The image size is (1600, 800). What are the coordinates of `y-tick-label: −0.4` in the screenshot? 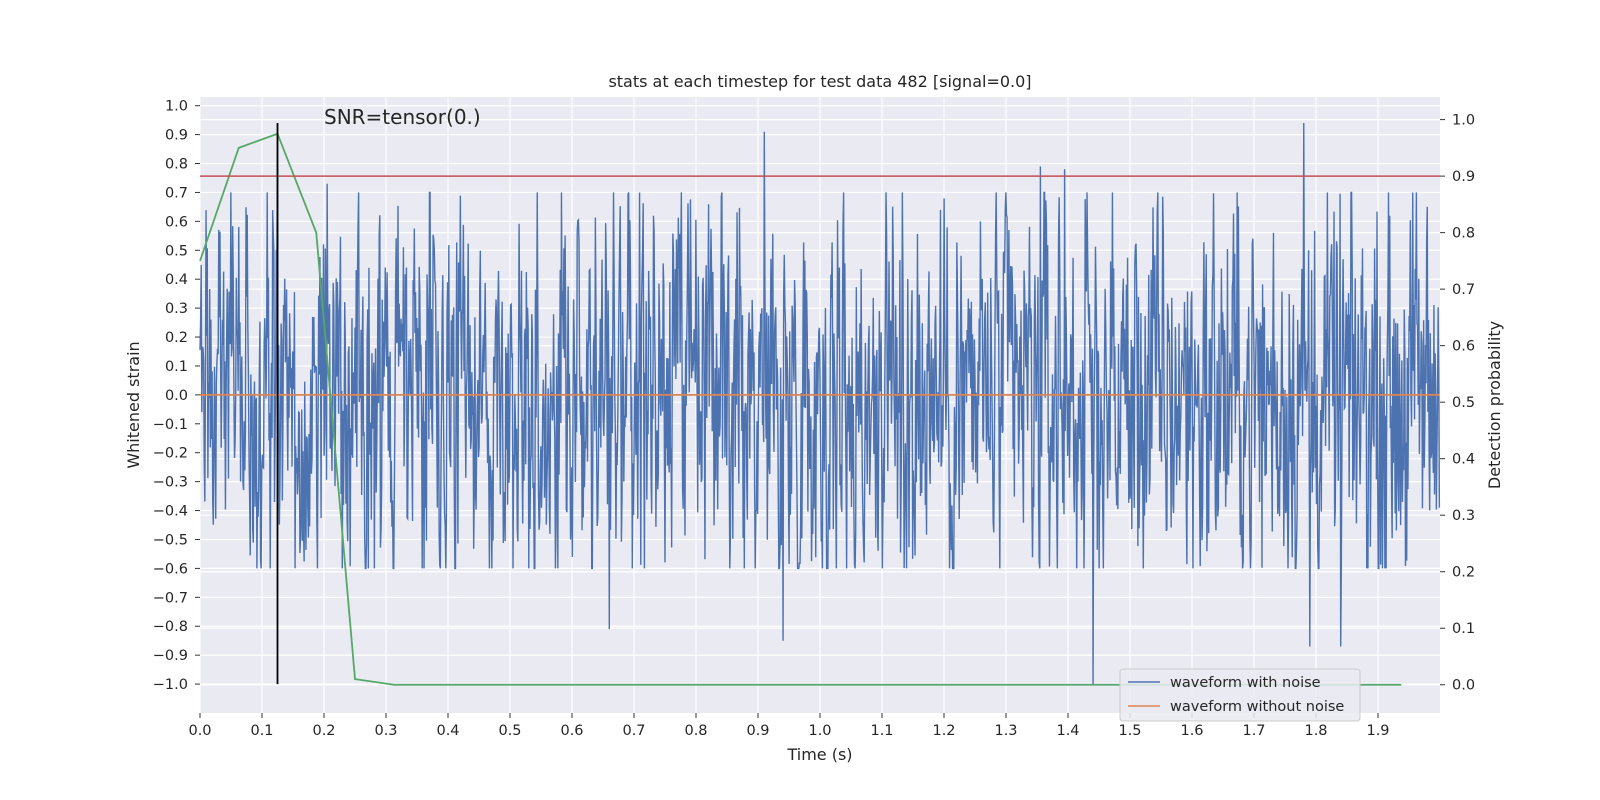 It's located at (170, 512).